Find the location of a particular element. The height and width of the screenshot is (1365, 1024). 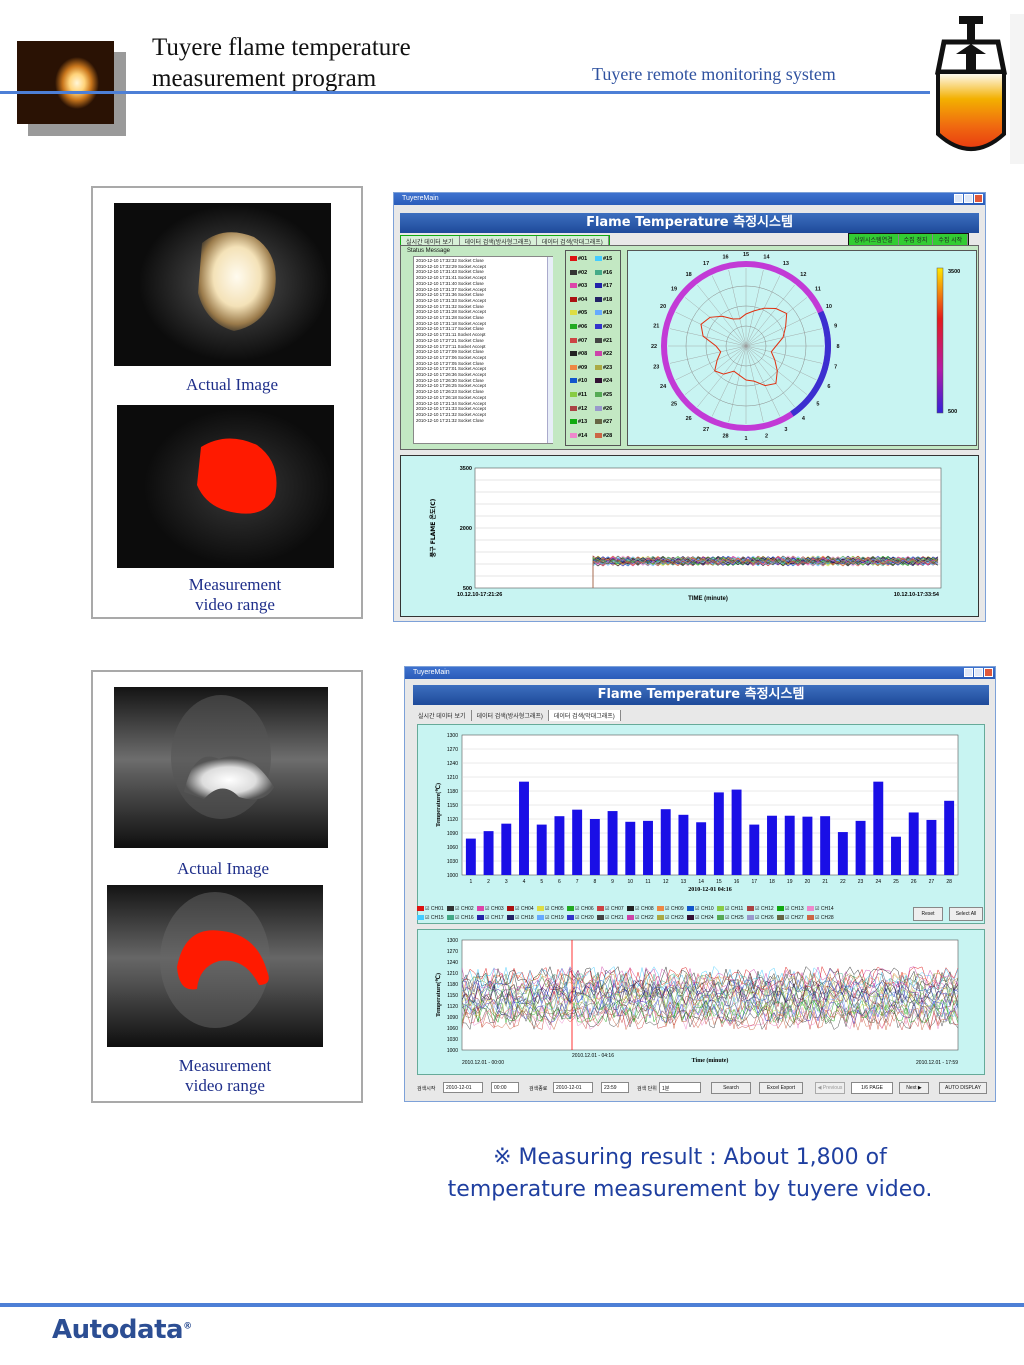

channel-checkbox-label: CH28 is located at coordinates (827, 918).